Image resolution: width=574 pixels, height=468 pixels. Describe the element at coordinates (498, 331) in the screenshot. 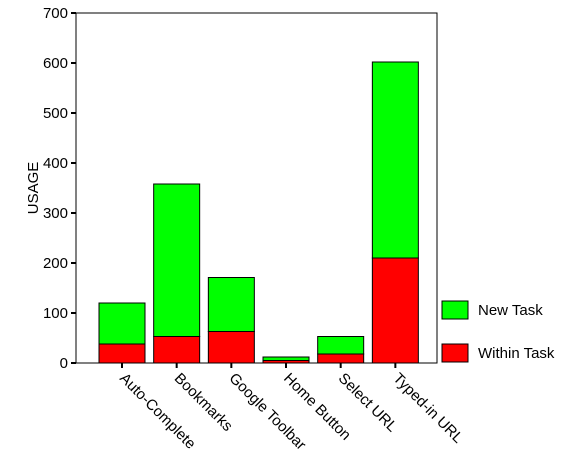

I see `legend: New Task Within Task` at that location.